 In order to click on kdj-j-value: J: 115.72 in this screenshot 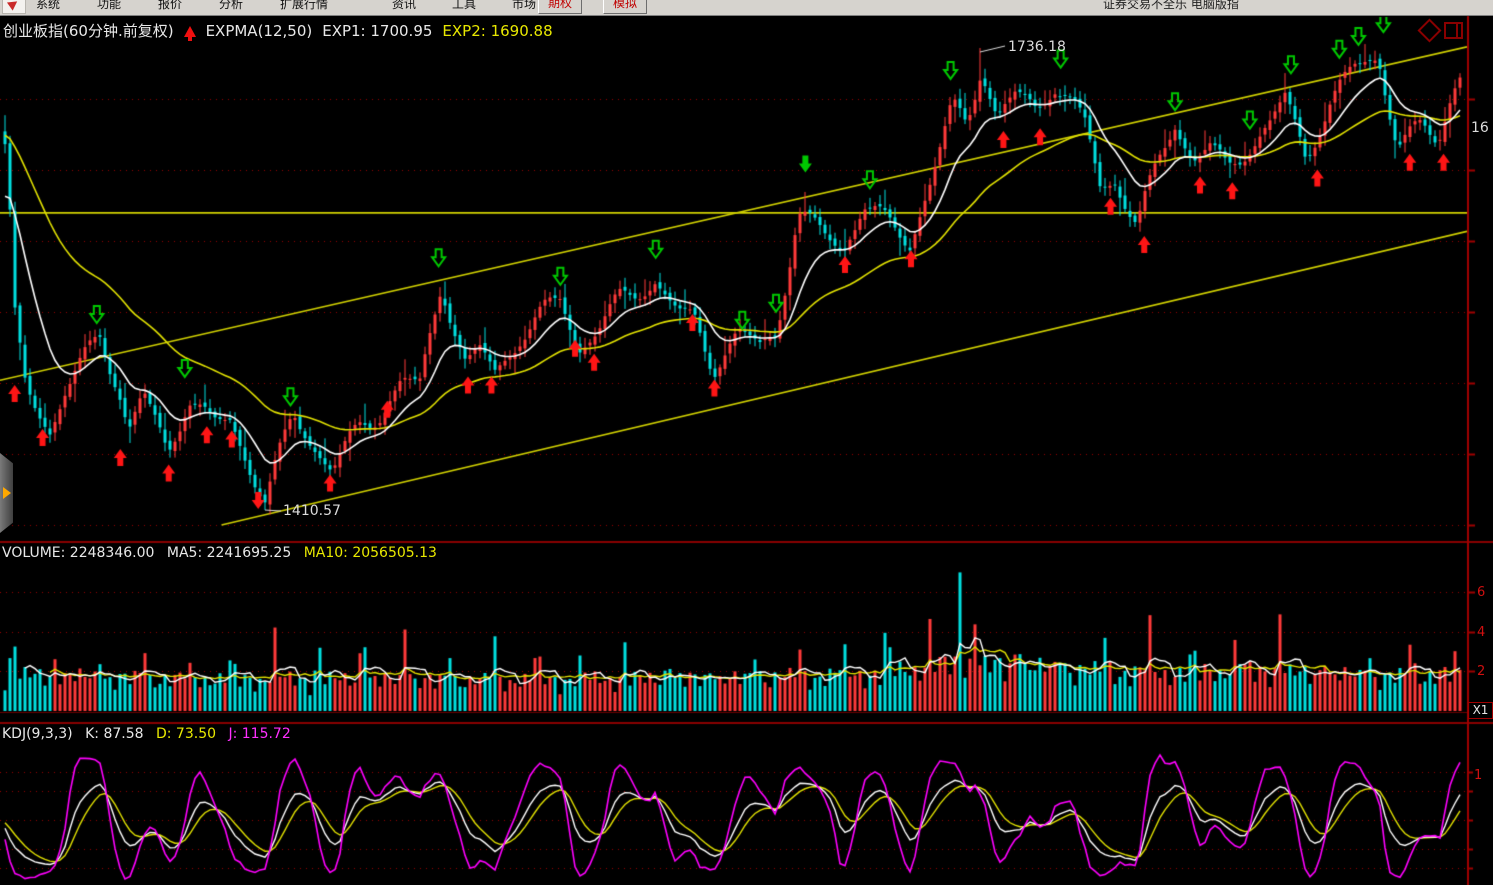, I will do `click(259, 734)`.